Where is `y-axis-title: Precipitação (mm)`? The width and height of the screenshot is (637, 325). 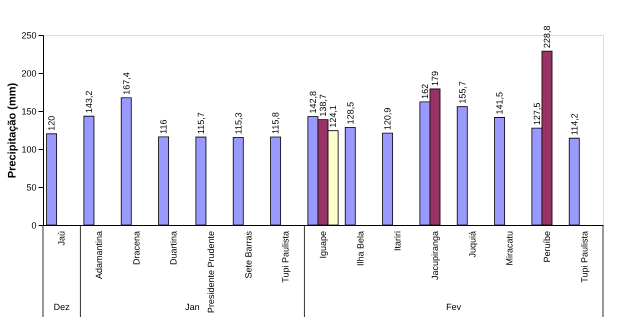
y-axis-title: Precipitação (mm) is located at coordinates (12, 130).